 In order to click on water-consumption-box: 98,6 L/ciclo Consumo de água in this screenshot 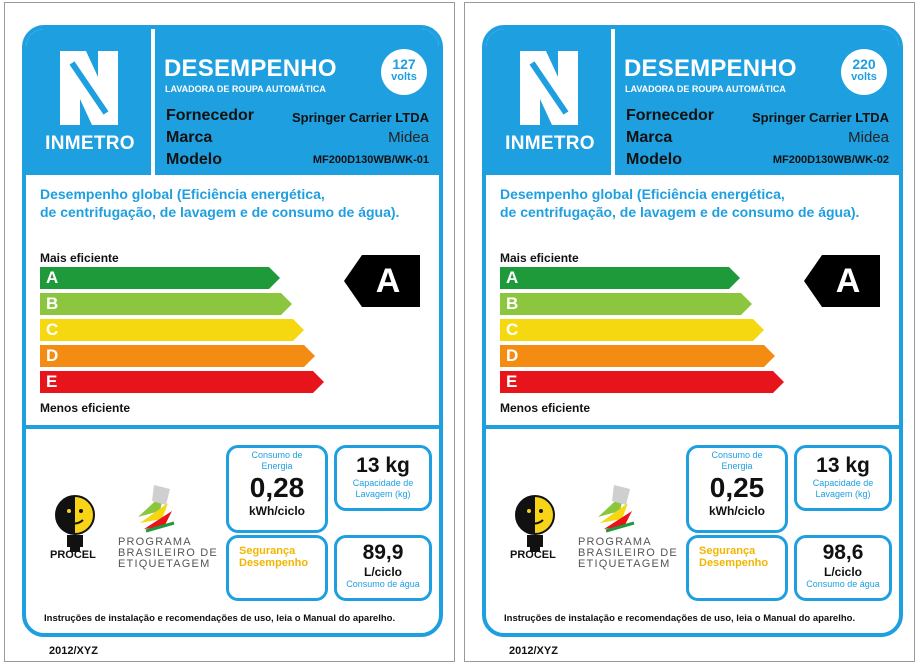, I will do `click(843, 568)`.